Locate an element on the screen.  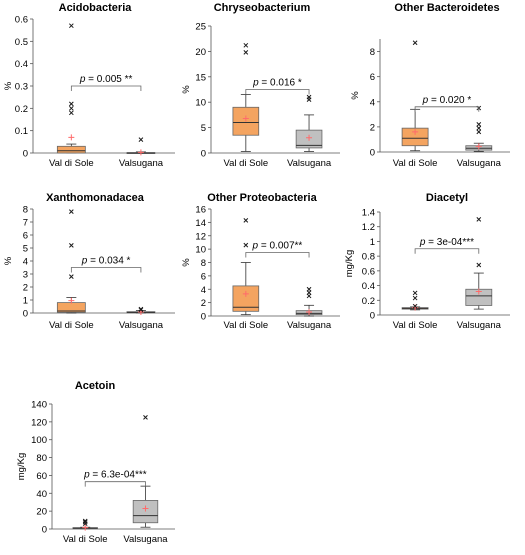
y-tick-label: 10 is located at coordinates (200, 103).